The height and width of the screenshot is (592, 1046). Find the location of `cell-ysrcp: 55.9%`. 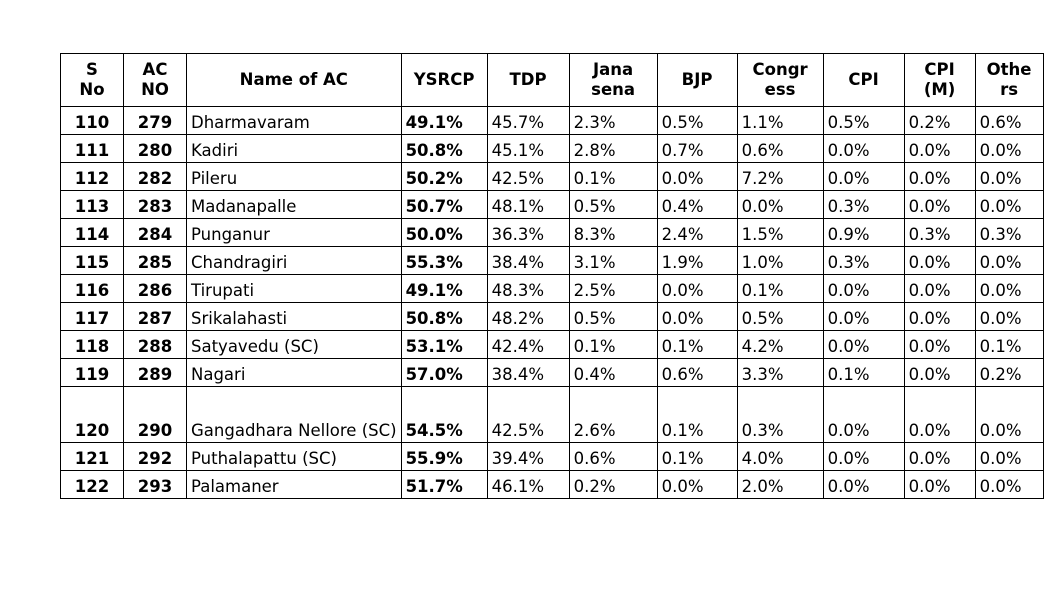

cell-ysrcp: 55.9% is located at coordinates (444, 456).